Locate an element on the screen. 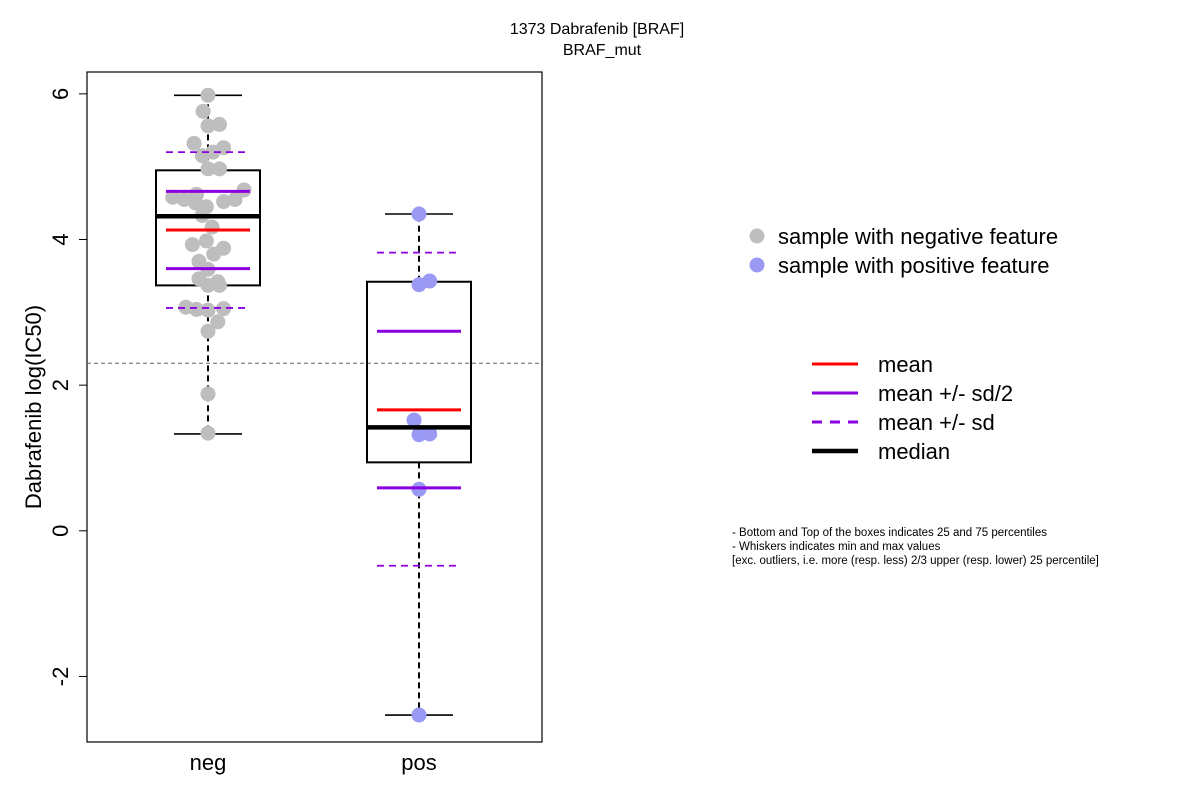 This screenshot has height=800, width=1200. y-axis-label: Dabrafenib log(IC50) is located at coordinates (33, 407).